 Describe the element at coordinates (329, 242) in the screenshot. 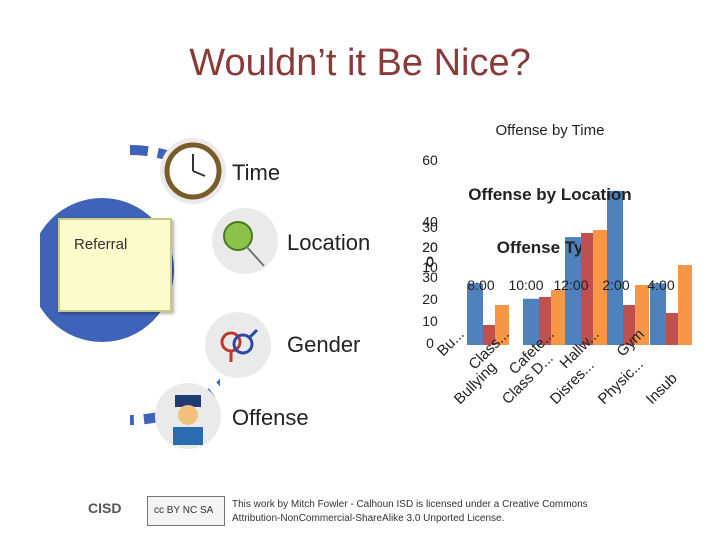

I see `location-label: Location` at that location.